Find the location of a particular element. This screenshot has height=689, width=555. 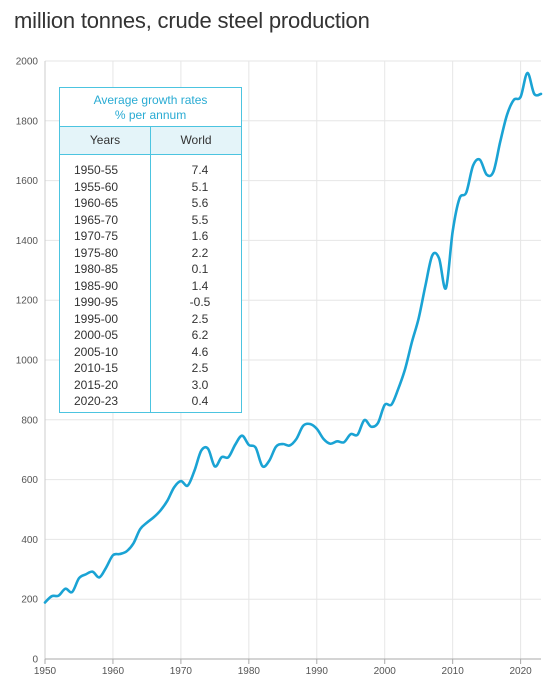

x-tick-label: 1980 is located at coordinates (249, 671).